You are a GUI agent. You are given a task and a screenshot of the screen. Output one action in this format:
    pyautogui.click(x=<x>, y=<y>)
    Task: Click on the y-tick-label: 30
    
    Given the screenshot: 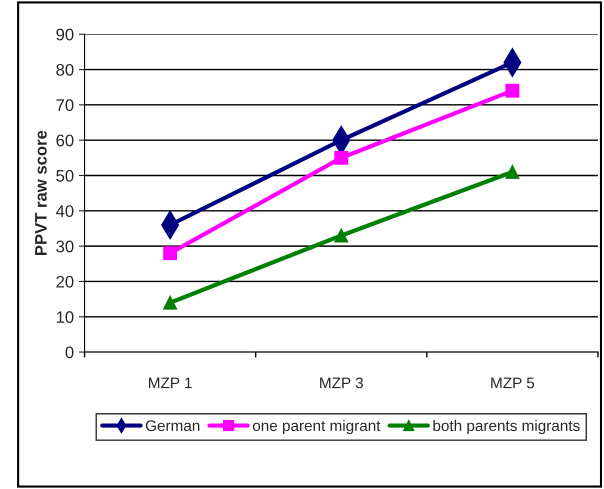 What is the action you would take?
    pyautogui.click(x=65, y=246)
    